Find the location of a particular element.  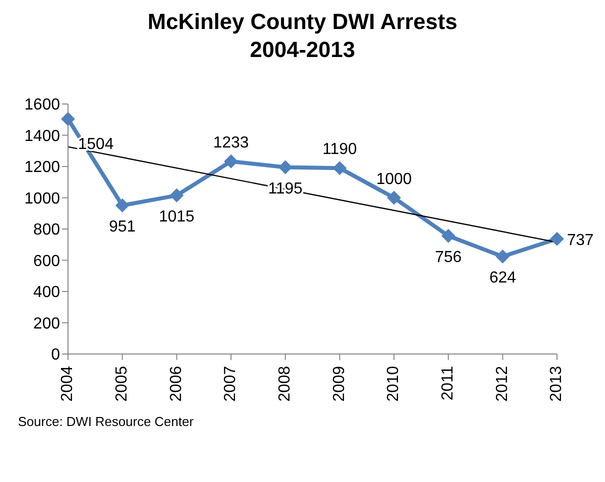

x-tick-label: 2013 is located at coordinates (557, 384).